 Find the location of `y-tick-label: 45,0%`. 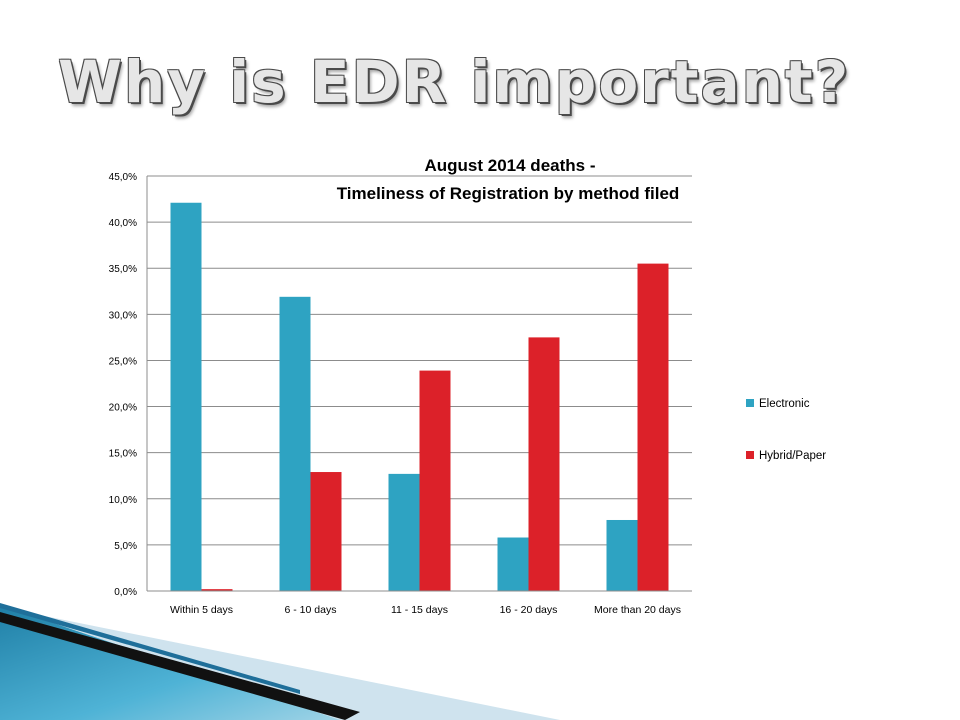

y-tick-label: 45,0% is located at coordinates (123, 177).